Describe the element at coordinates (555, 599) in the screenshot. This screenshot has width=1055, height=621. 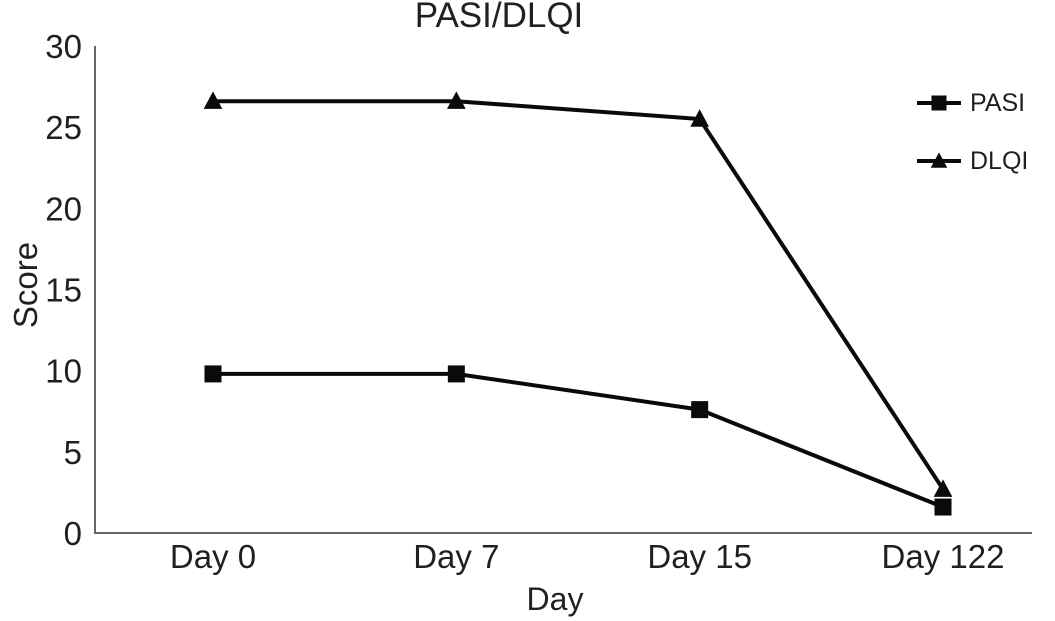
I see `x-axis-label: Day` at that location.